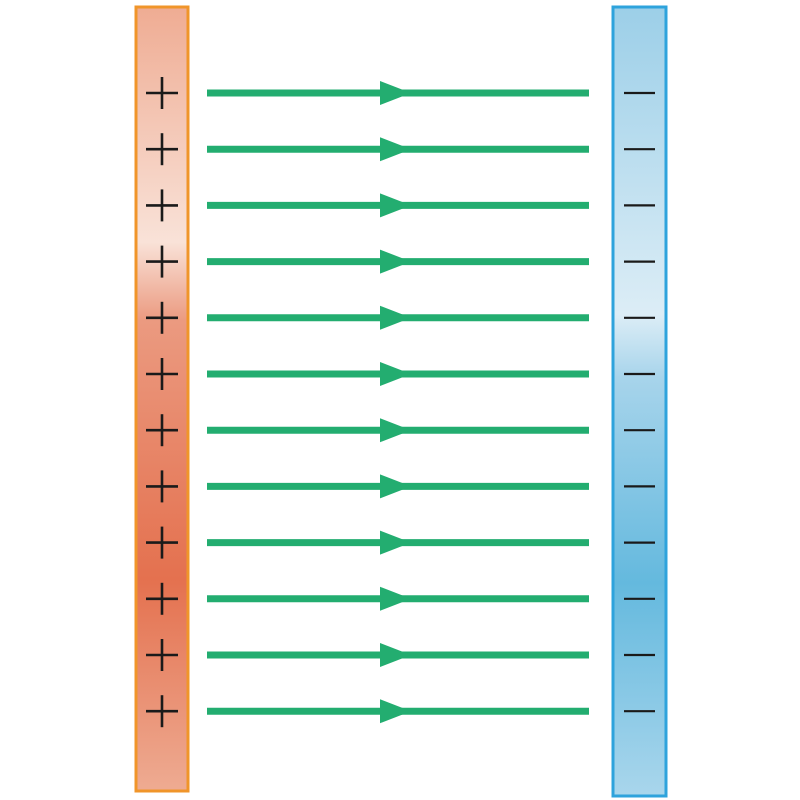 This screenshot has height=800, width=800. I want to click on negative-plate, so click(639, 401).